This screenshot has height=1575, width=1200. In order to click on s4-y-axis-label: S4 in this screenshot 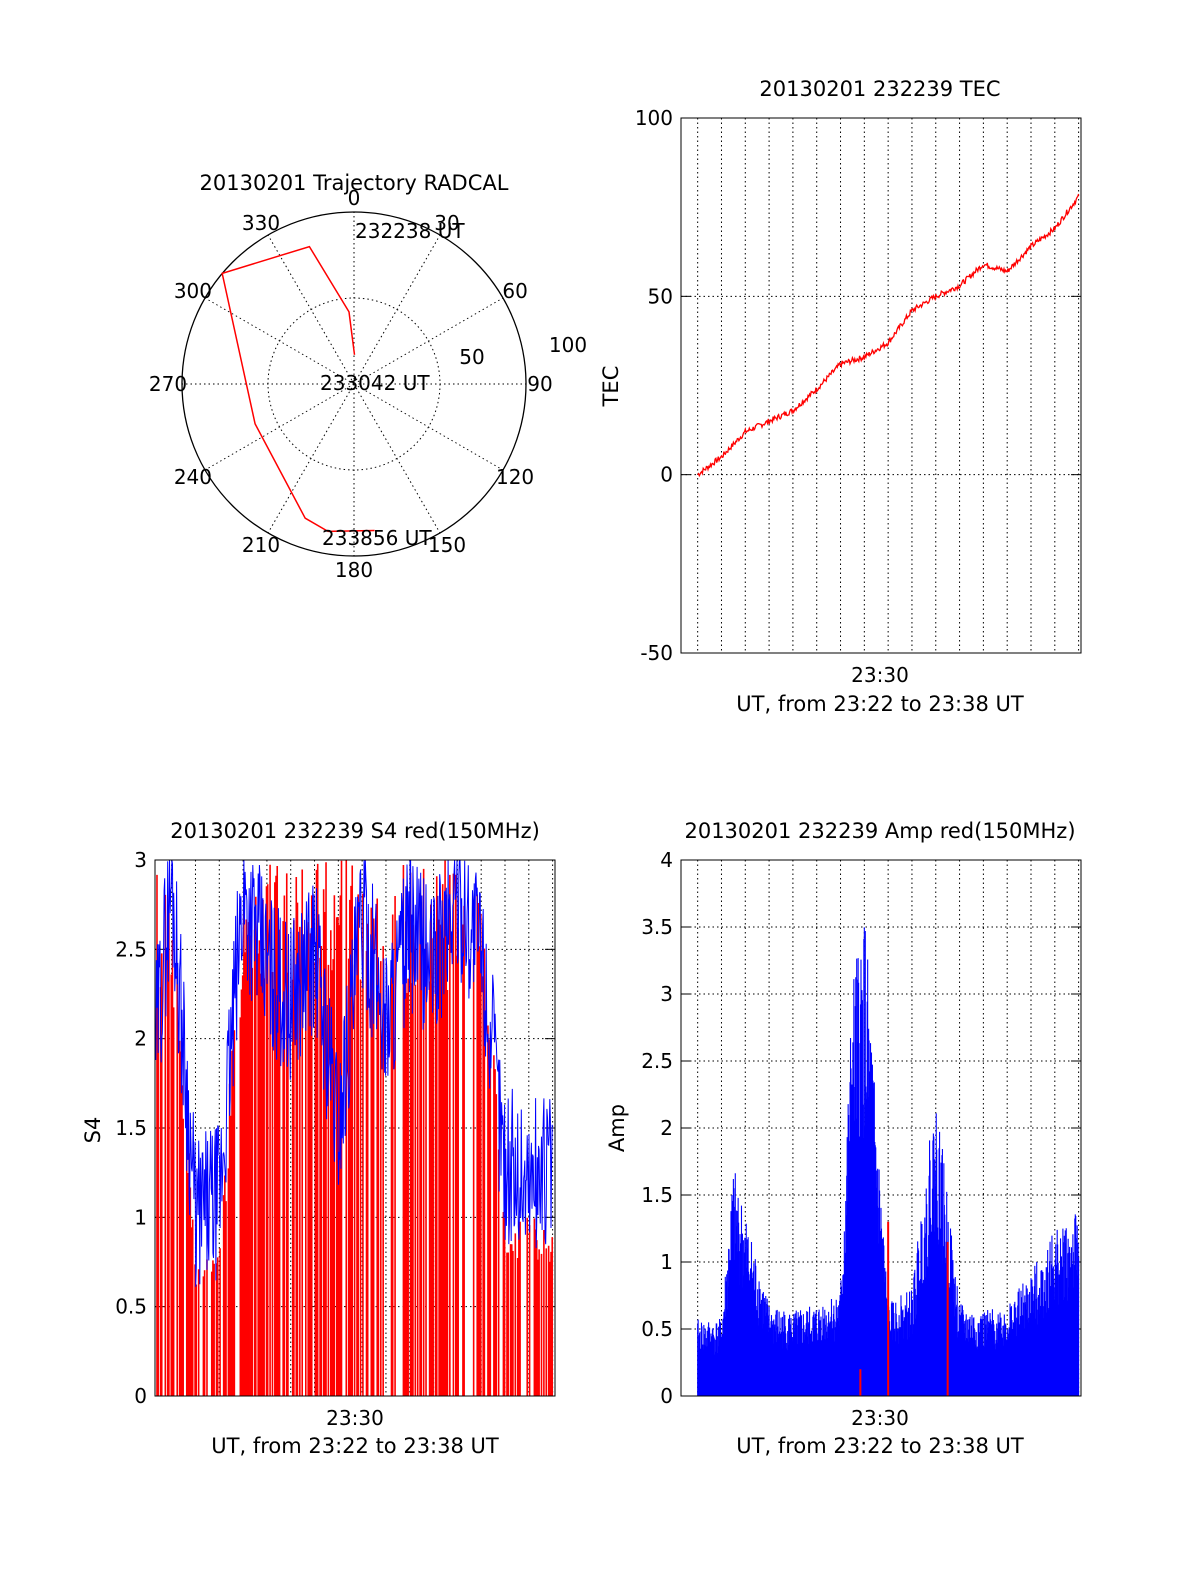, I will do `click(93, 1130)`.